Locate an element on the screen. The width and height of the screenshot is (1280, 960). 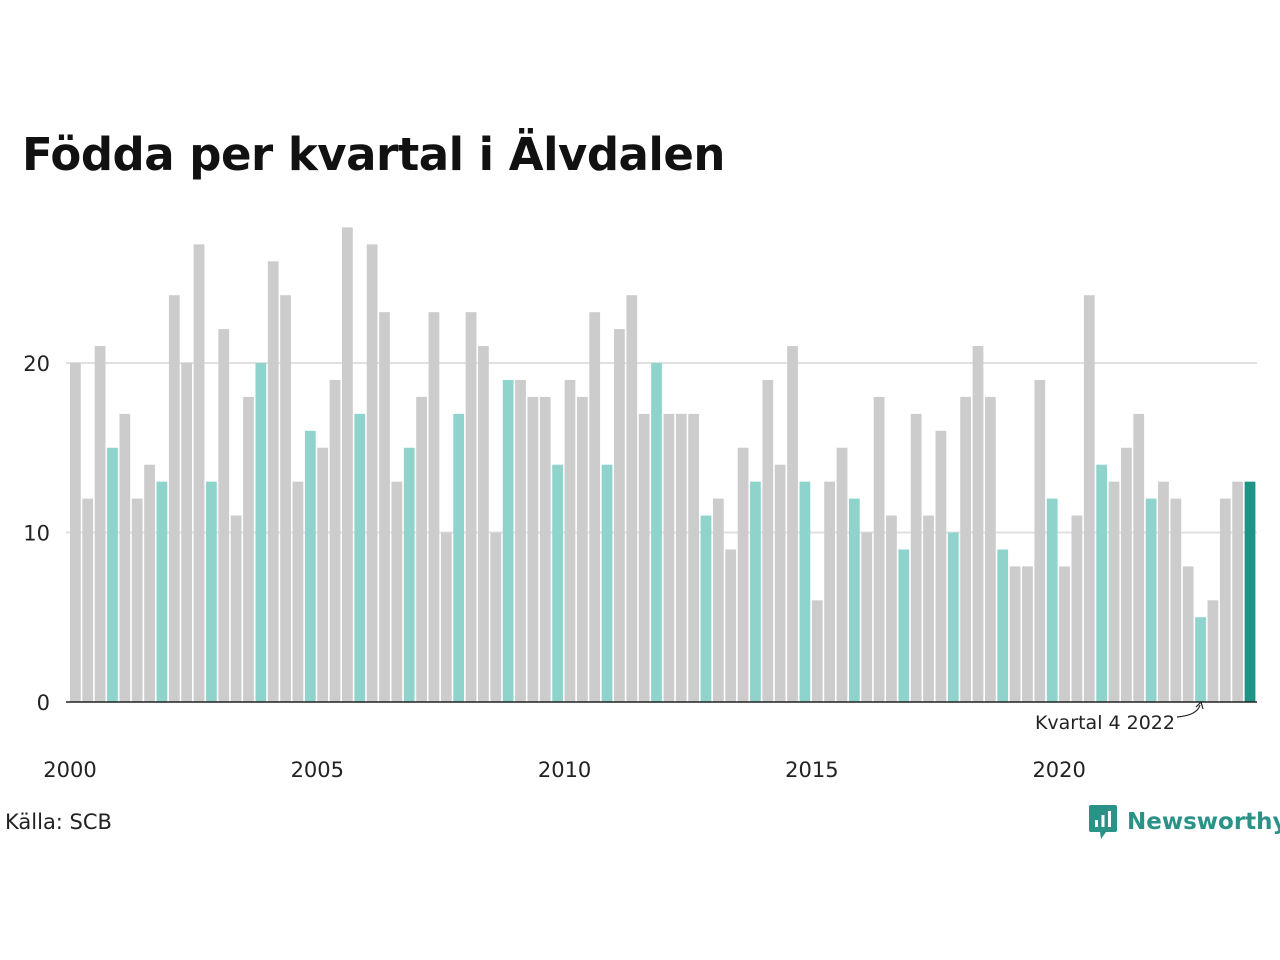
brand-logo: Newsworthy is located at coordinates (1184, 822).